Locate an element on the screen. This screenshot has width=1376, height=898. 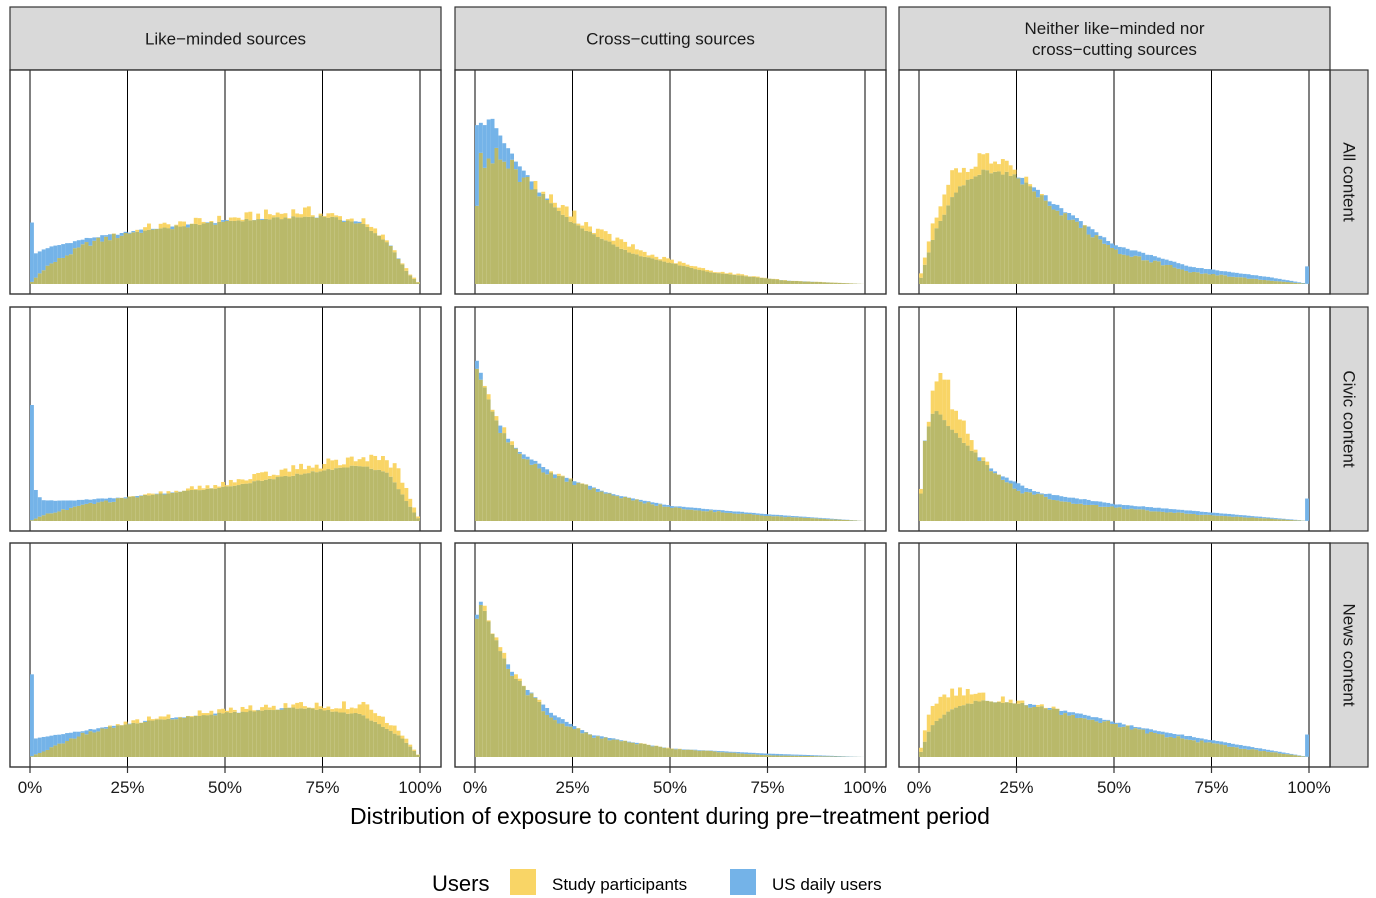
x-tick-label: 100% is located at coordinates (1308, 787).